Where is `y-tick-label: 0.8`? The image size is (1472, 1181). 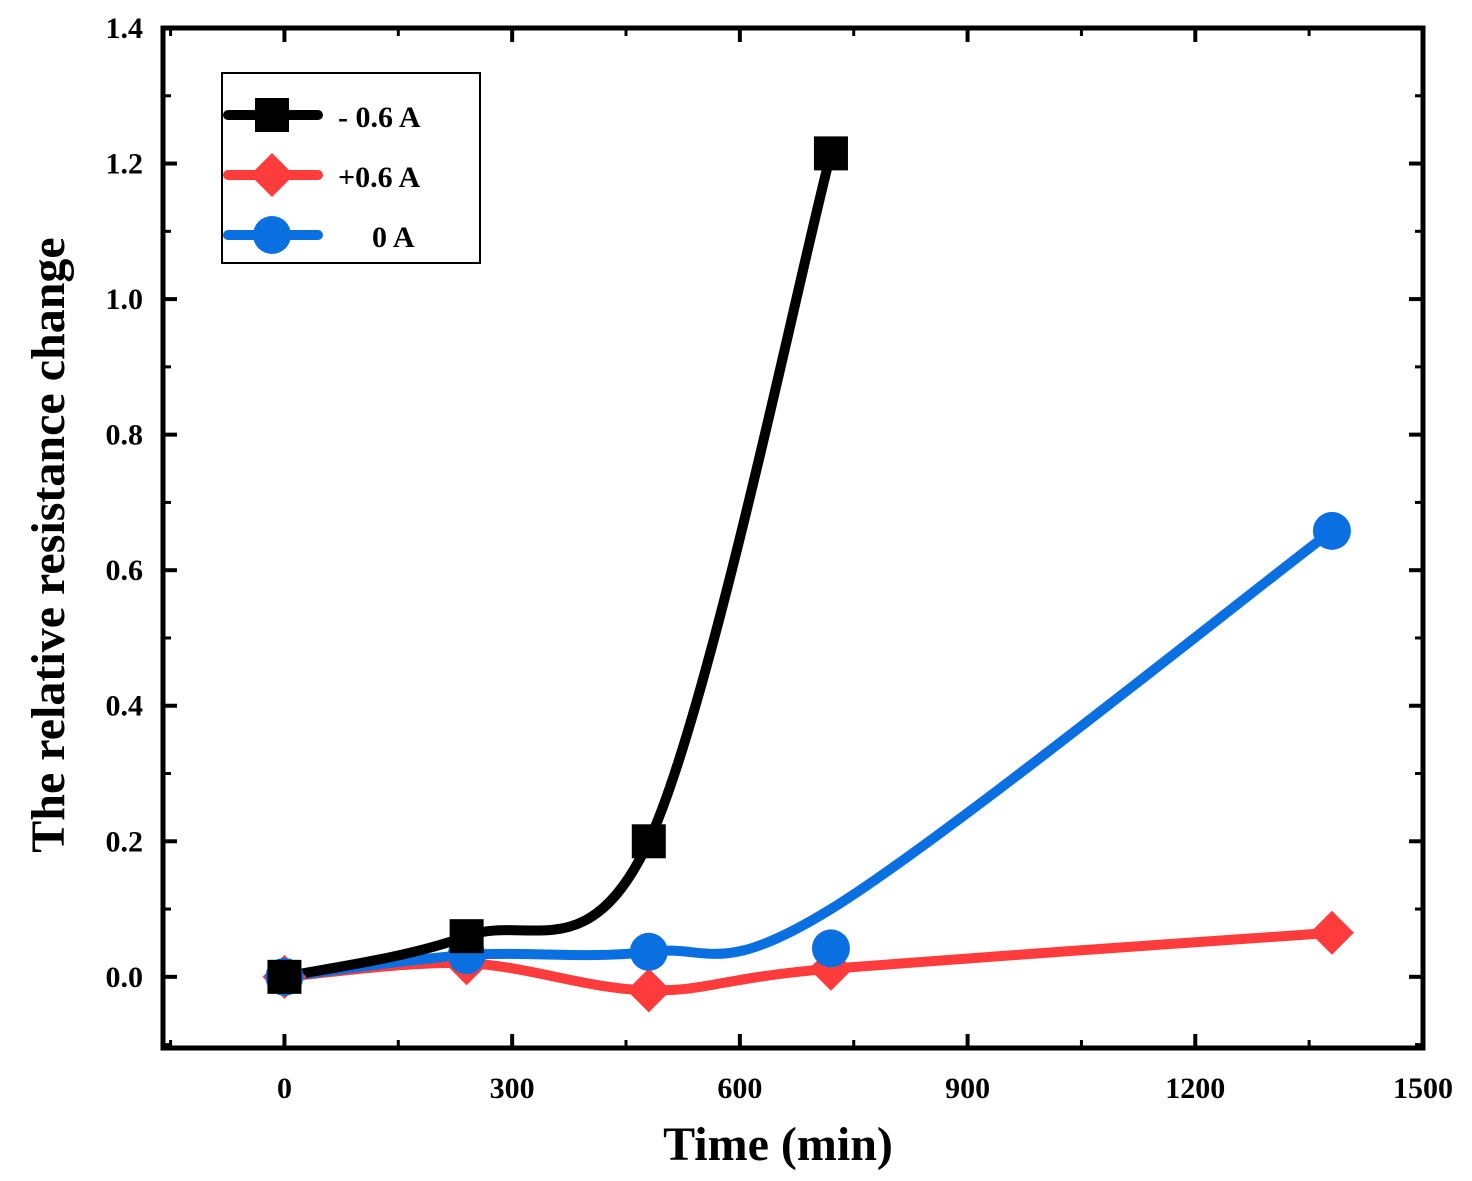 y-tick-label: 0.8 is located at coordinates (125, 435).